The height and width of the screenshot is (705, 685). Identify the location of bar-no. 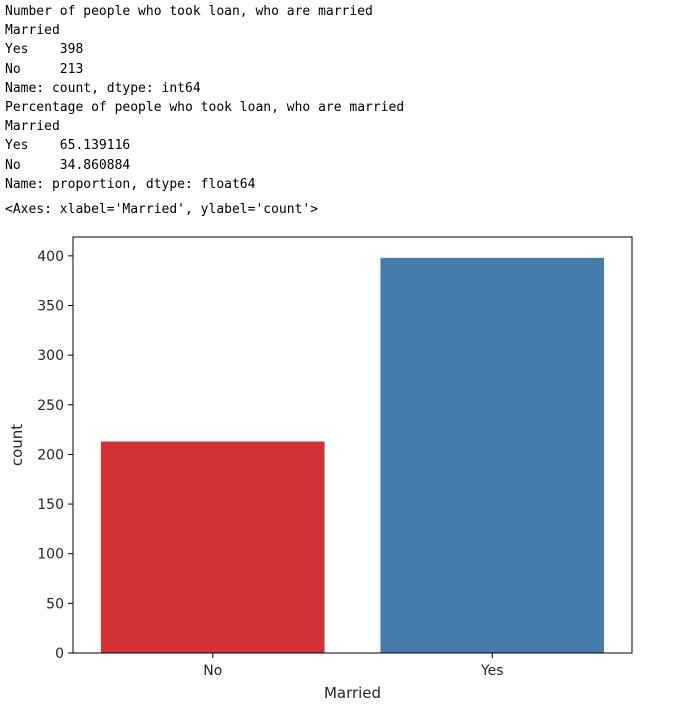
(212, 547).